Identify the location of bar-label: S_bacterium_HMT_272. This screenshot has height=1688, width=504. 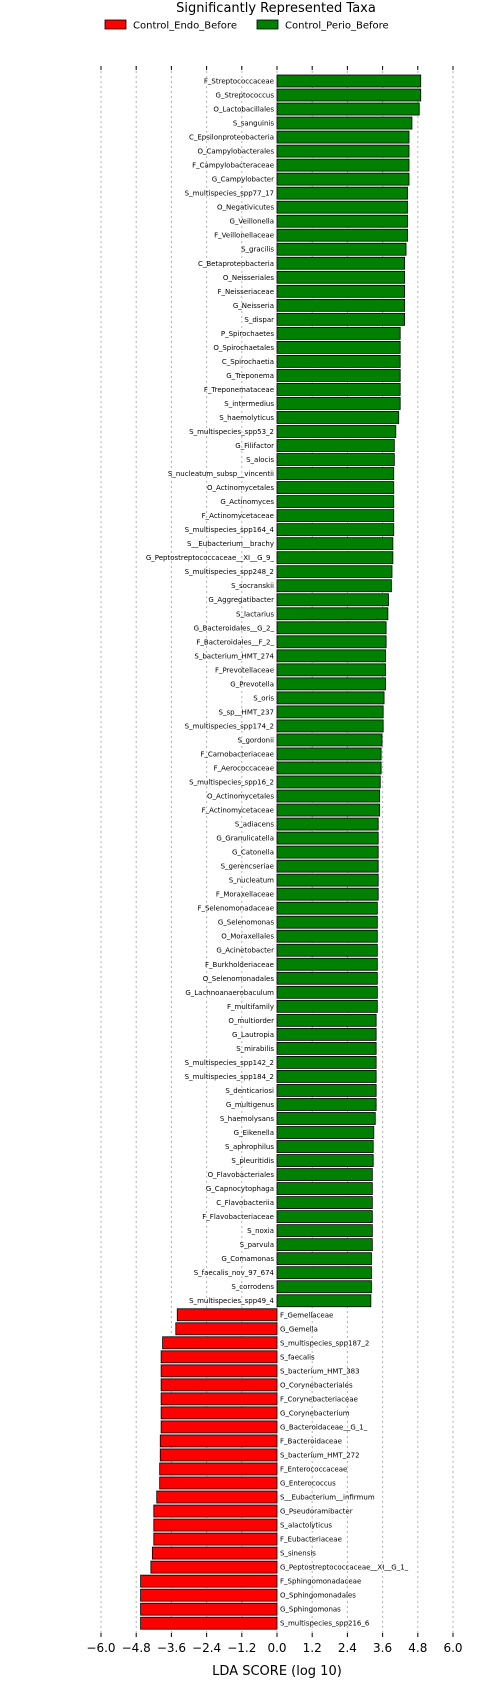
(320, 1455).